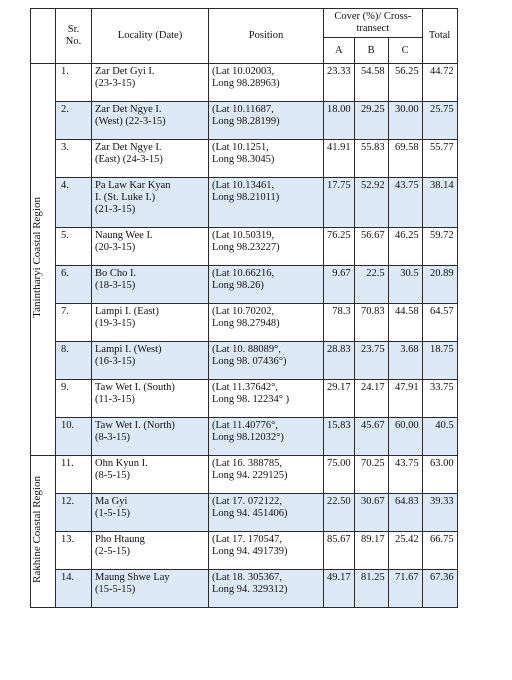  What do you see at coordinates (339, 474) in the screenshot?
I see `cover-a-cell: 75.00` at bounding box center [339, 474].